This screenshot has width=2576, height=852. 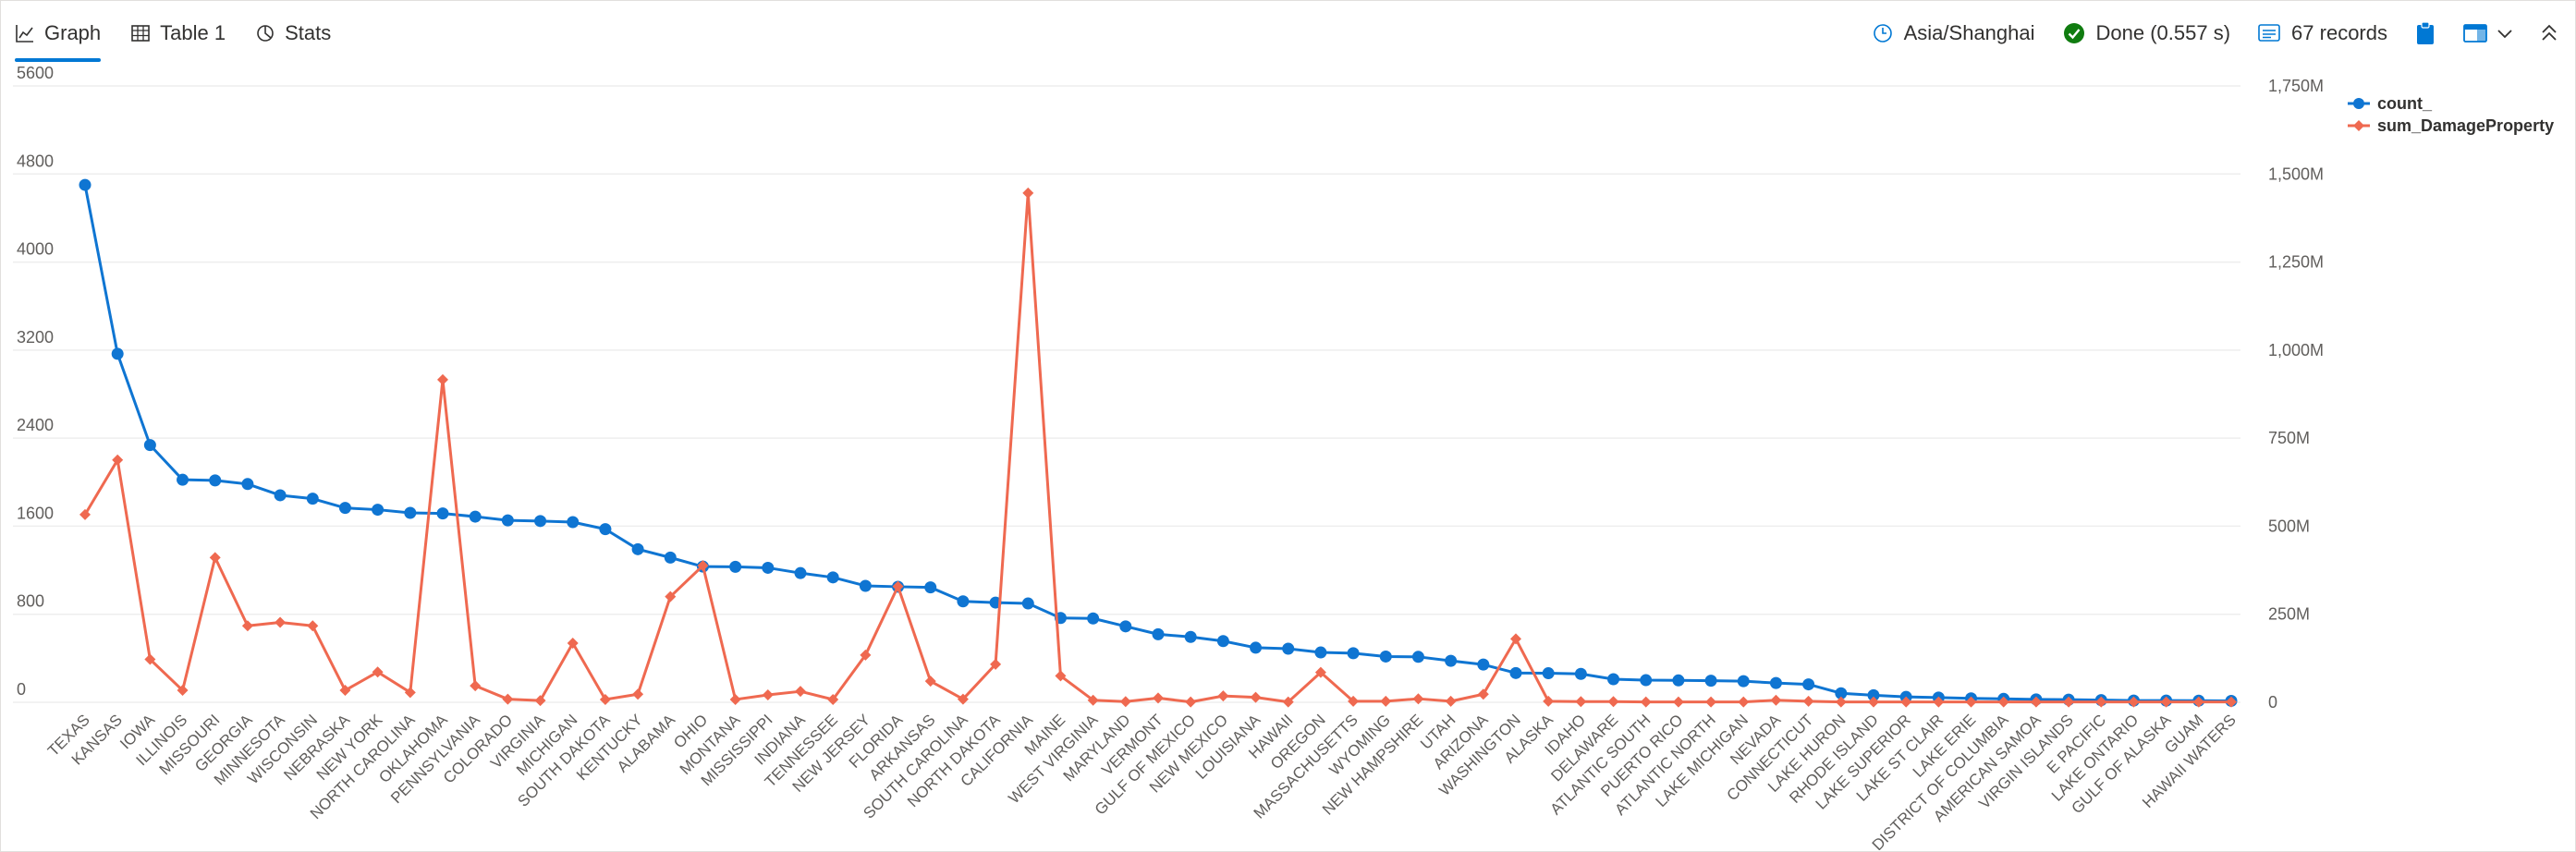 What do you see at coordinates (1954, 33) in the screenshot?
I see `timezone-selector: Asia/Shanghai` at bounding box center [1954, 33].